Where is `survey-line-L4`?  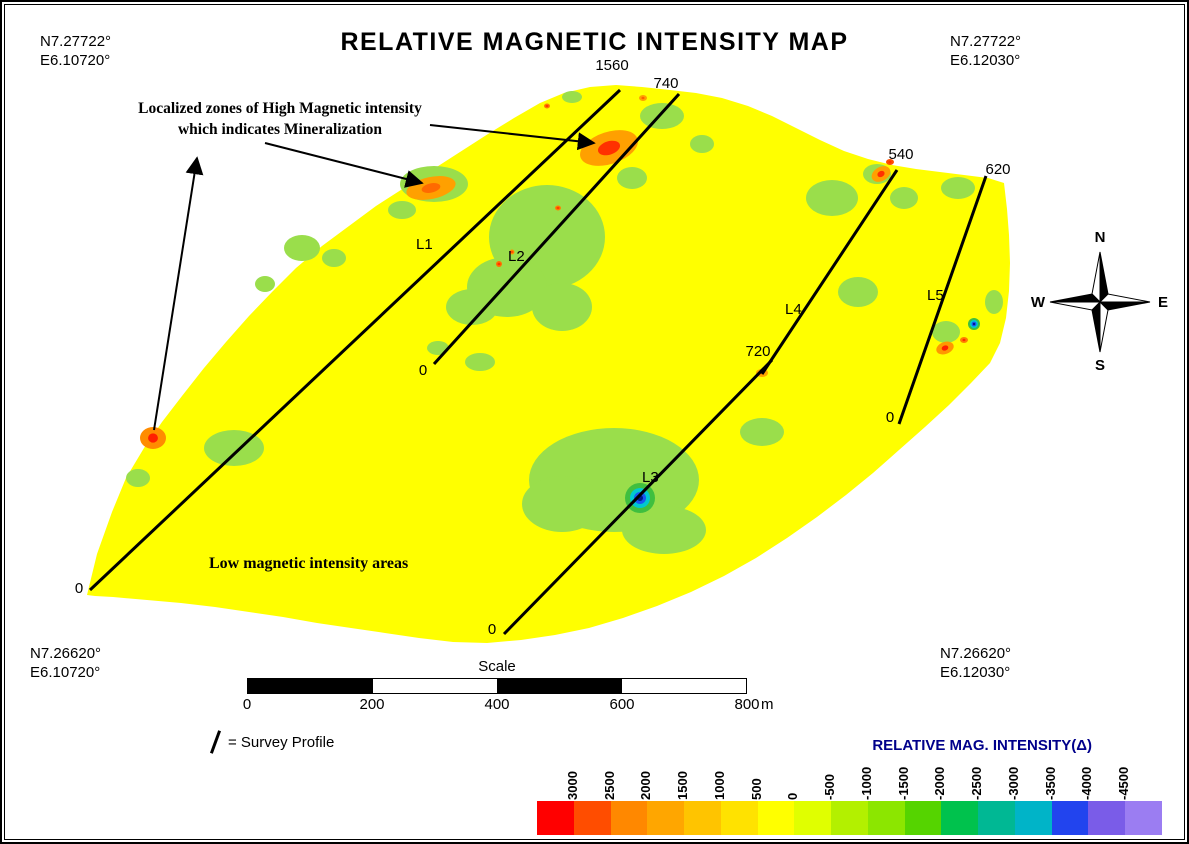 survey-line-L4 is located at coordinates (829, 272).